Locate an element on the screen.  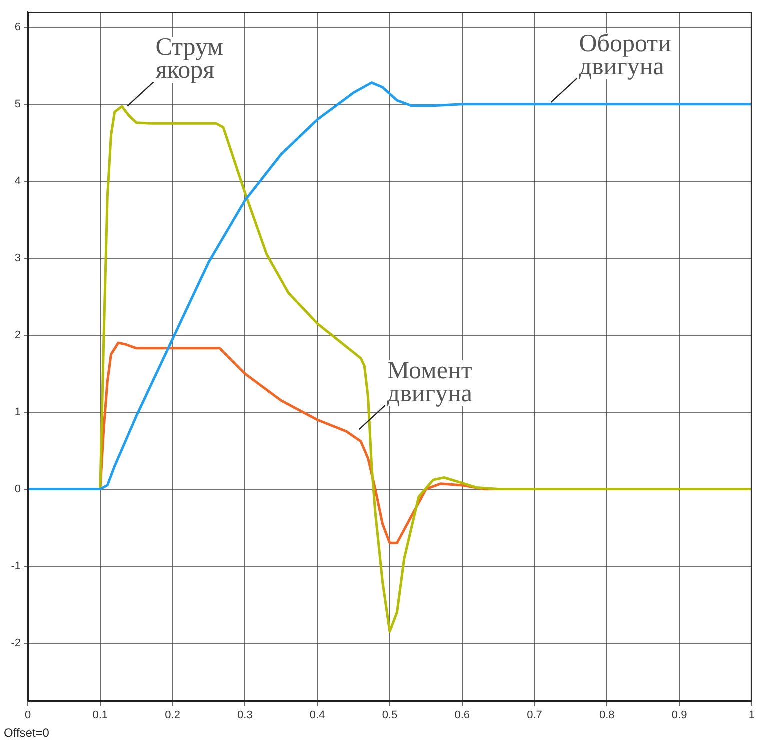
x-tick-label: 1 is located at coordinates (752, 716).